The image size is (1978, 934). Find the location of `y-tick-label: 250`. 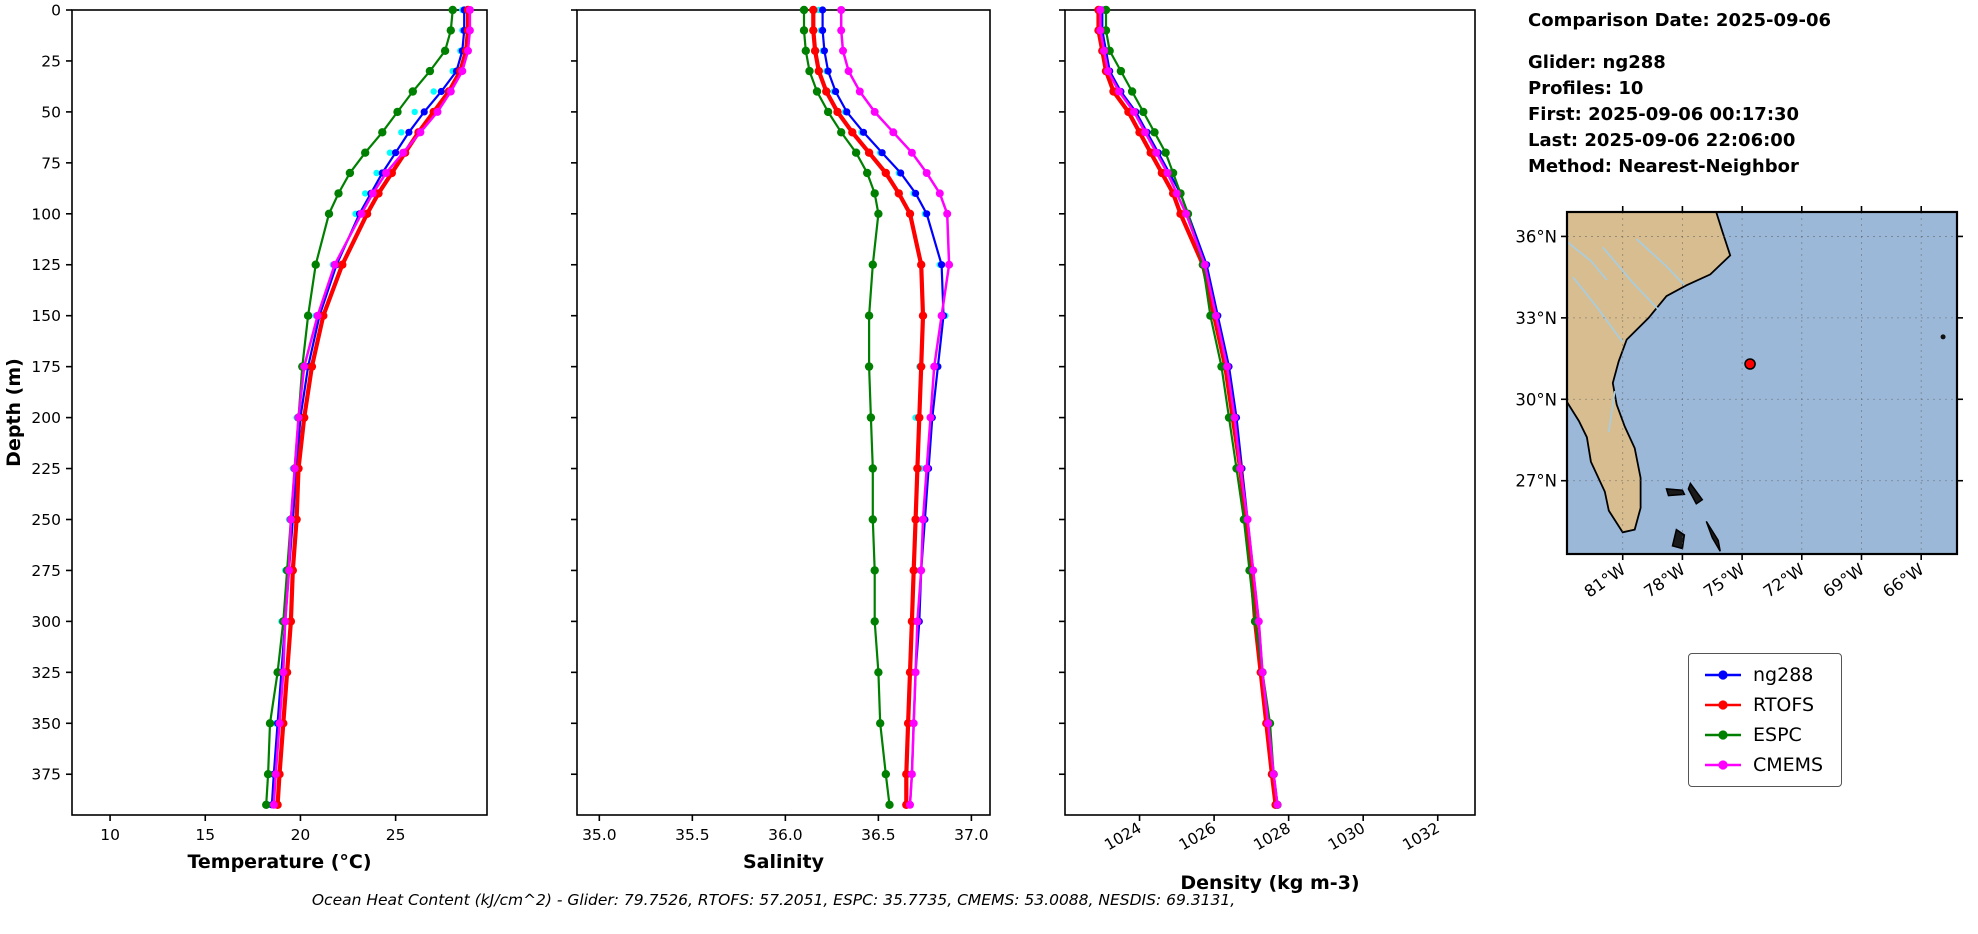

y-tick-label: 250 is located at coordinates (46, 520).